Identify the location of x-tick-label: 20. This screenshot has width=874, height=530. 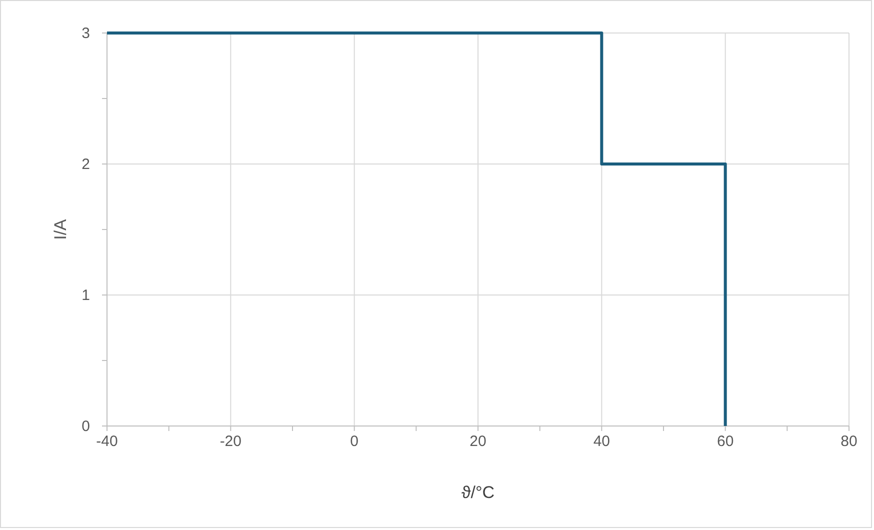
(478, 441).